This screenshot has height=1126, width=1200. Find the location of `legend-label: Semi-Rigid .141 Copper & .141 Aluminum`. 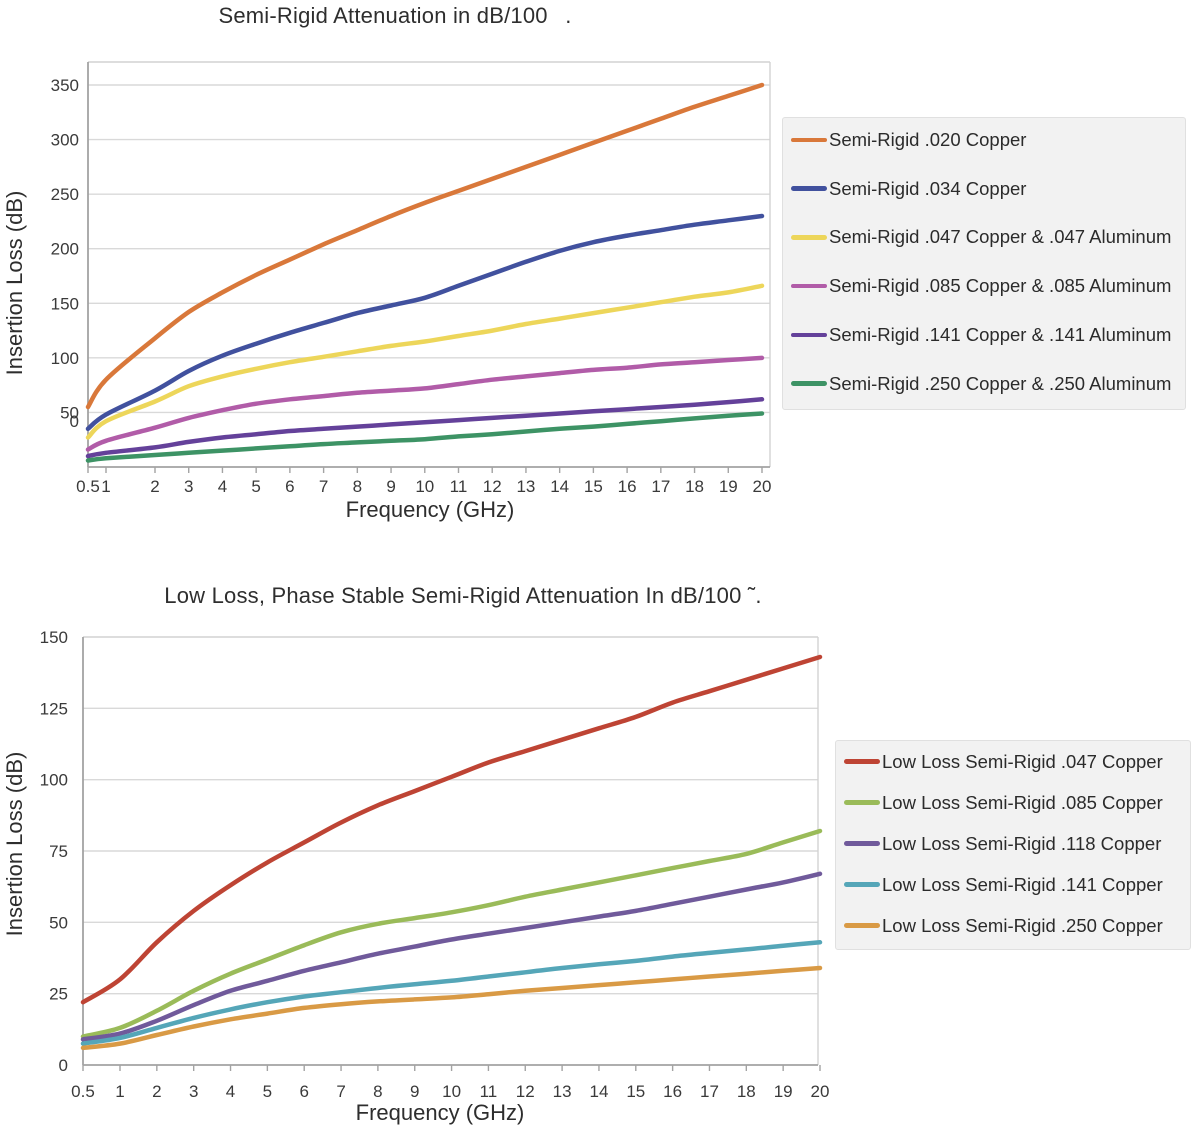

legend-label: Semi-Rigid .141 Copper & .141 Aluminum is located at coordinates (1000, 334).